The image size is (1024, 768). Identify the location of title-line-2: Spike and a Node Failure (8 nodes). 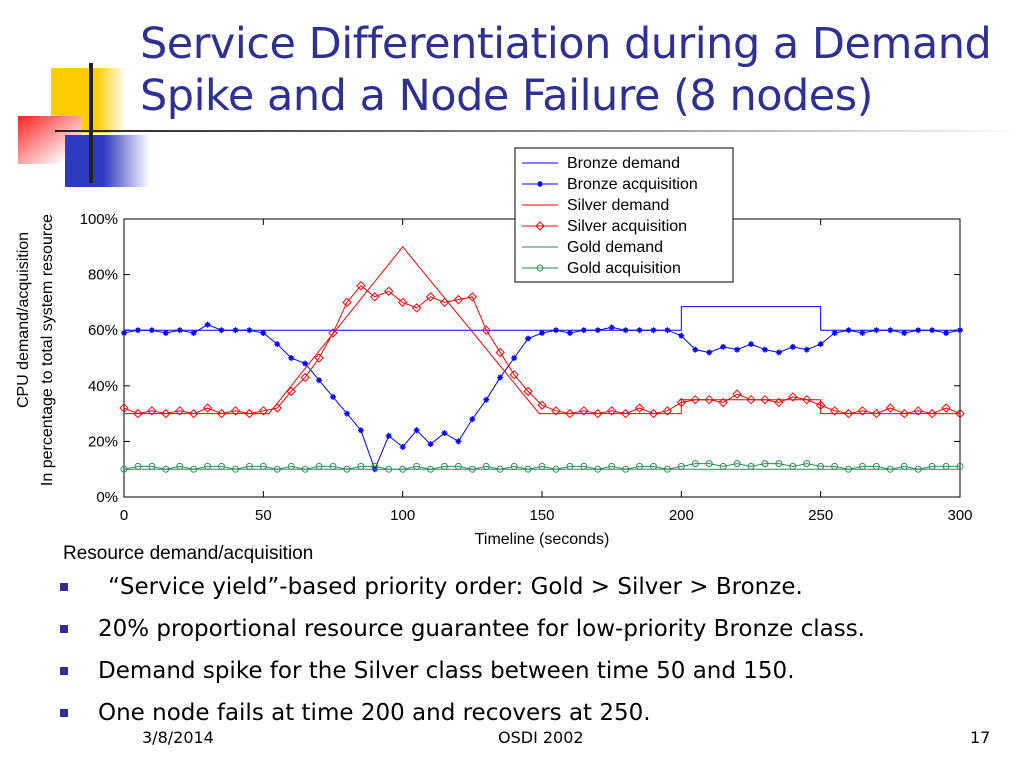
(506, 96).